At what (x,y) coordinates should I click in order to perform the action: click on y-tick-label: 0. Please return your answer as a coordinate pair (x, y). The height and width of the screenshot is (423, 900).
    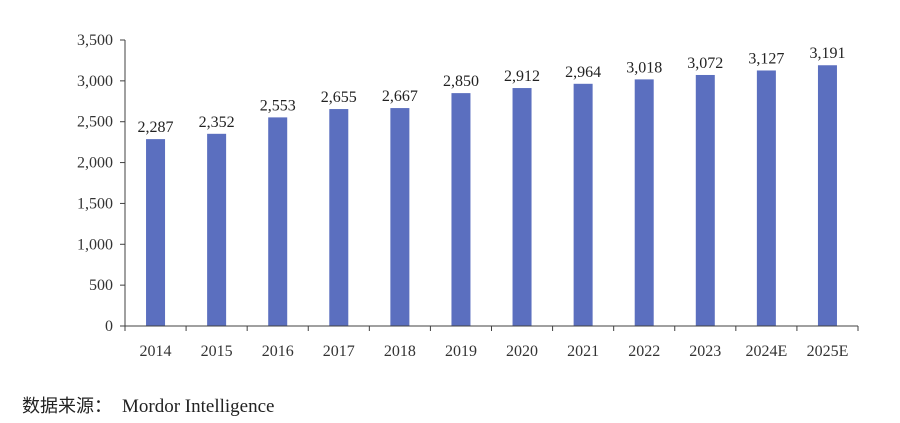
    Looking at the image, I should click on (109, 326).